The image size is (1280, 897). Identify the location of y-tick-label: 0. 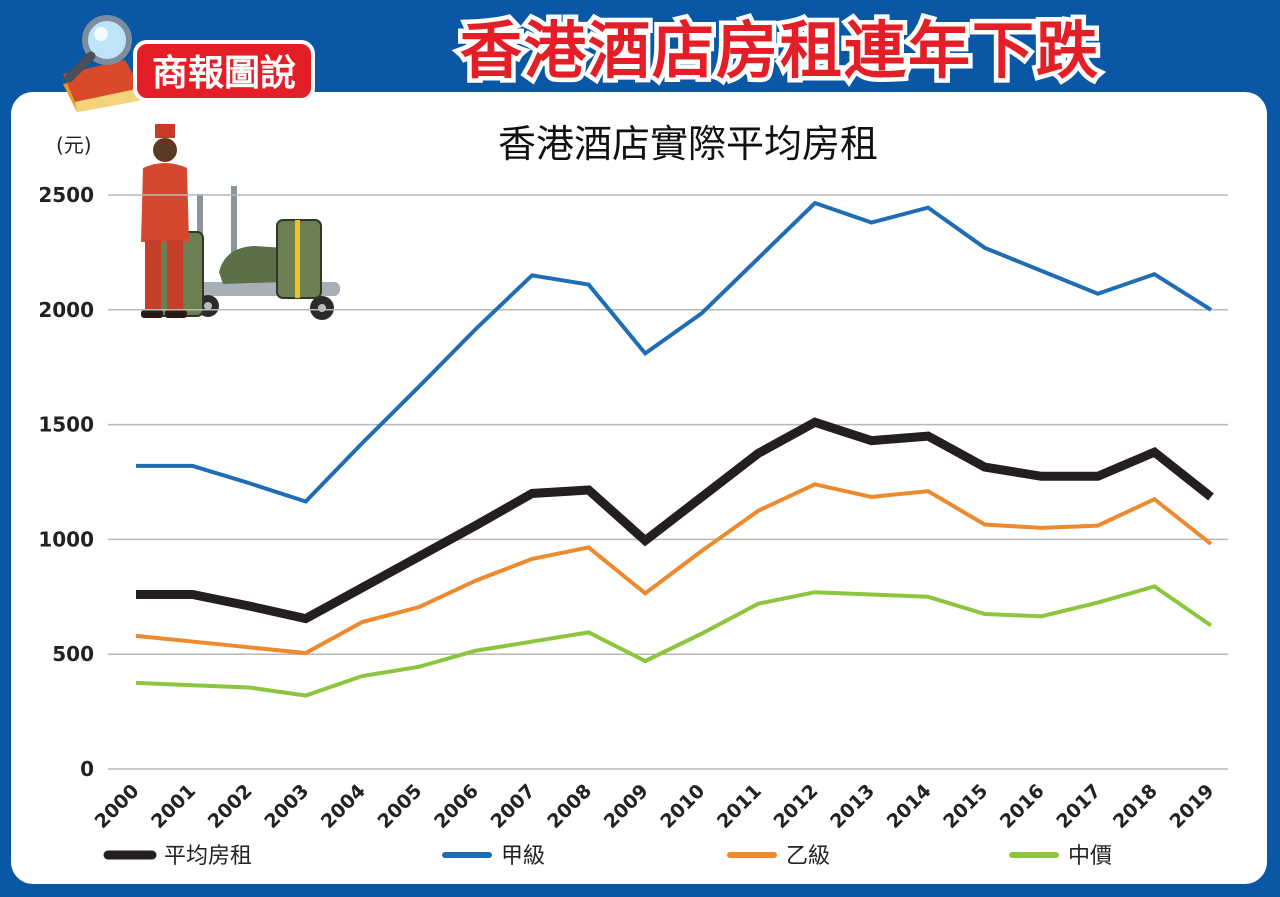
(87, 769).